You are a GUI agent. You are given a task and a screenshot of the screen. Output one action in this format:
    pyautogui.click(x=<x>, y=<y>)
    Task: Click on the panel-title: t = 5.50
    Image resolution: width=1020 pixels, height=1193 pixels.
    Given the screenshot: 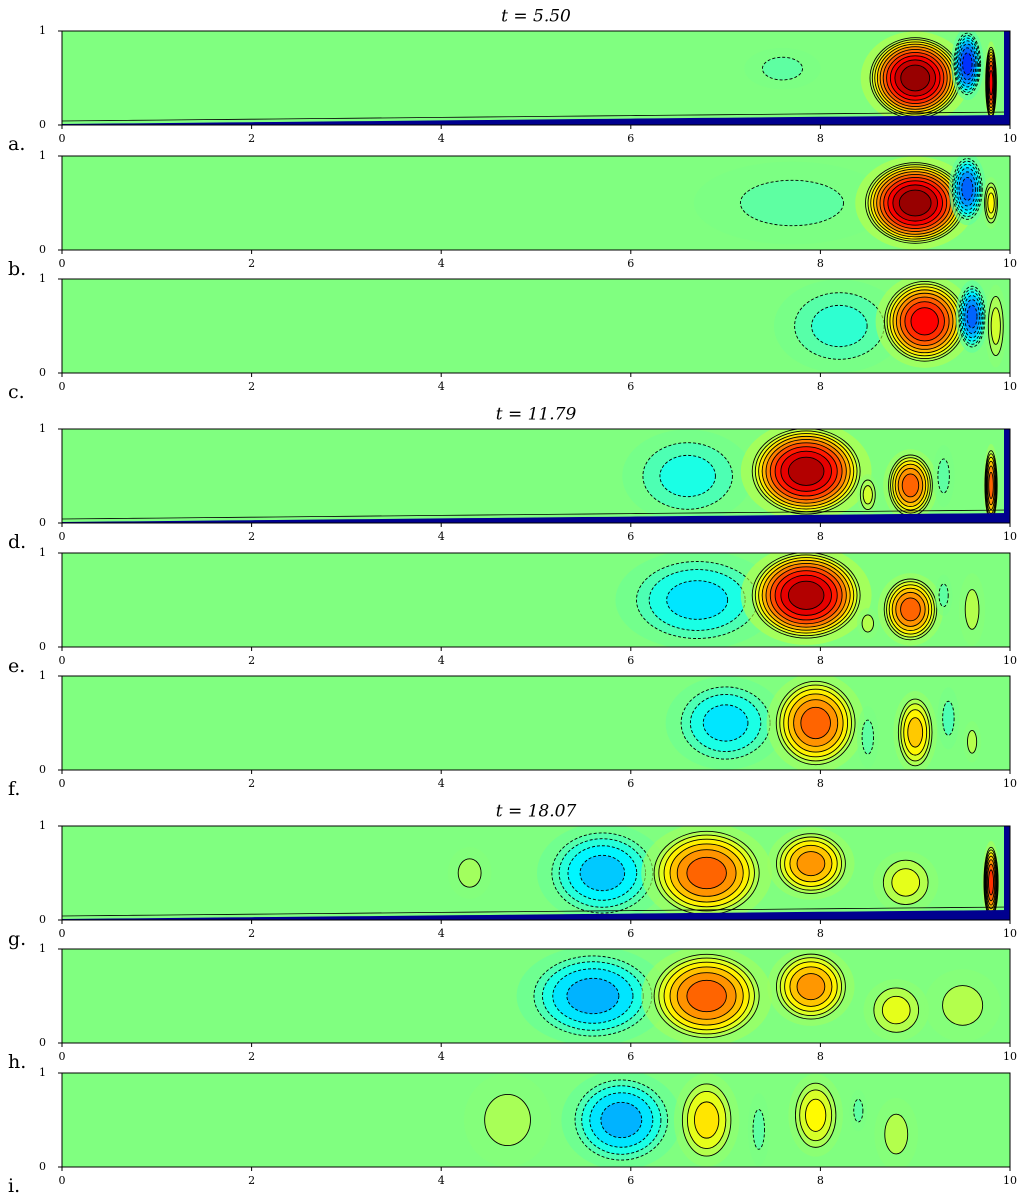 What is the action you would take?
    pyautogui.click(x=536, y=17)
    